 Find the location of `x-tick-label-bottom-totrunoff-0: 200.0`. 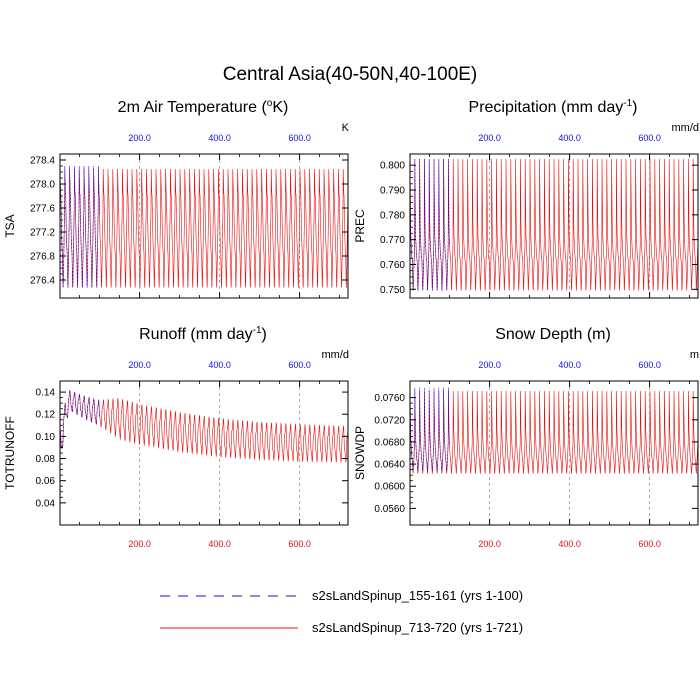

x-tick-label-bottom-totrunoff-0: 200.0 is located at coordinates (139, 544).